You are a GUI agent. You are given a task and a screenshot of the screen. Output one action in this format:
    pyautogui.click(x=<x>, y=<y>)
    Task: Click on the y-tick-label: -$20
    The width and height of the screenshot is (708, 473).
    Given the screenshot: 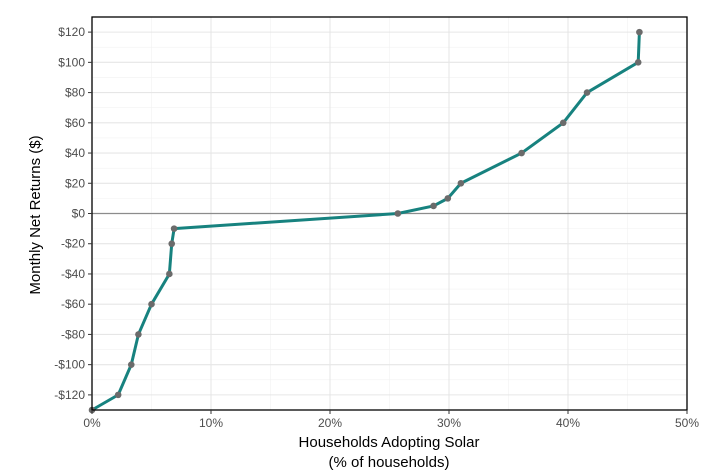 What is the action you would take?
    pyautogui.click(x=73, y=244)
    